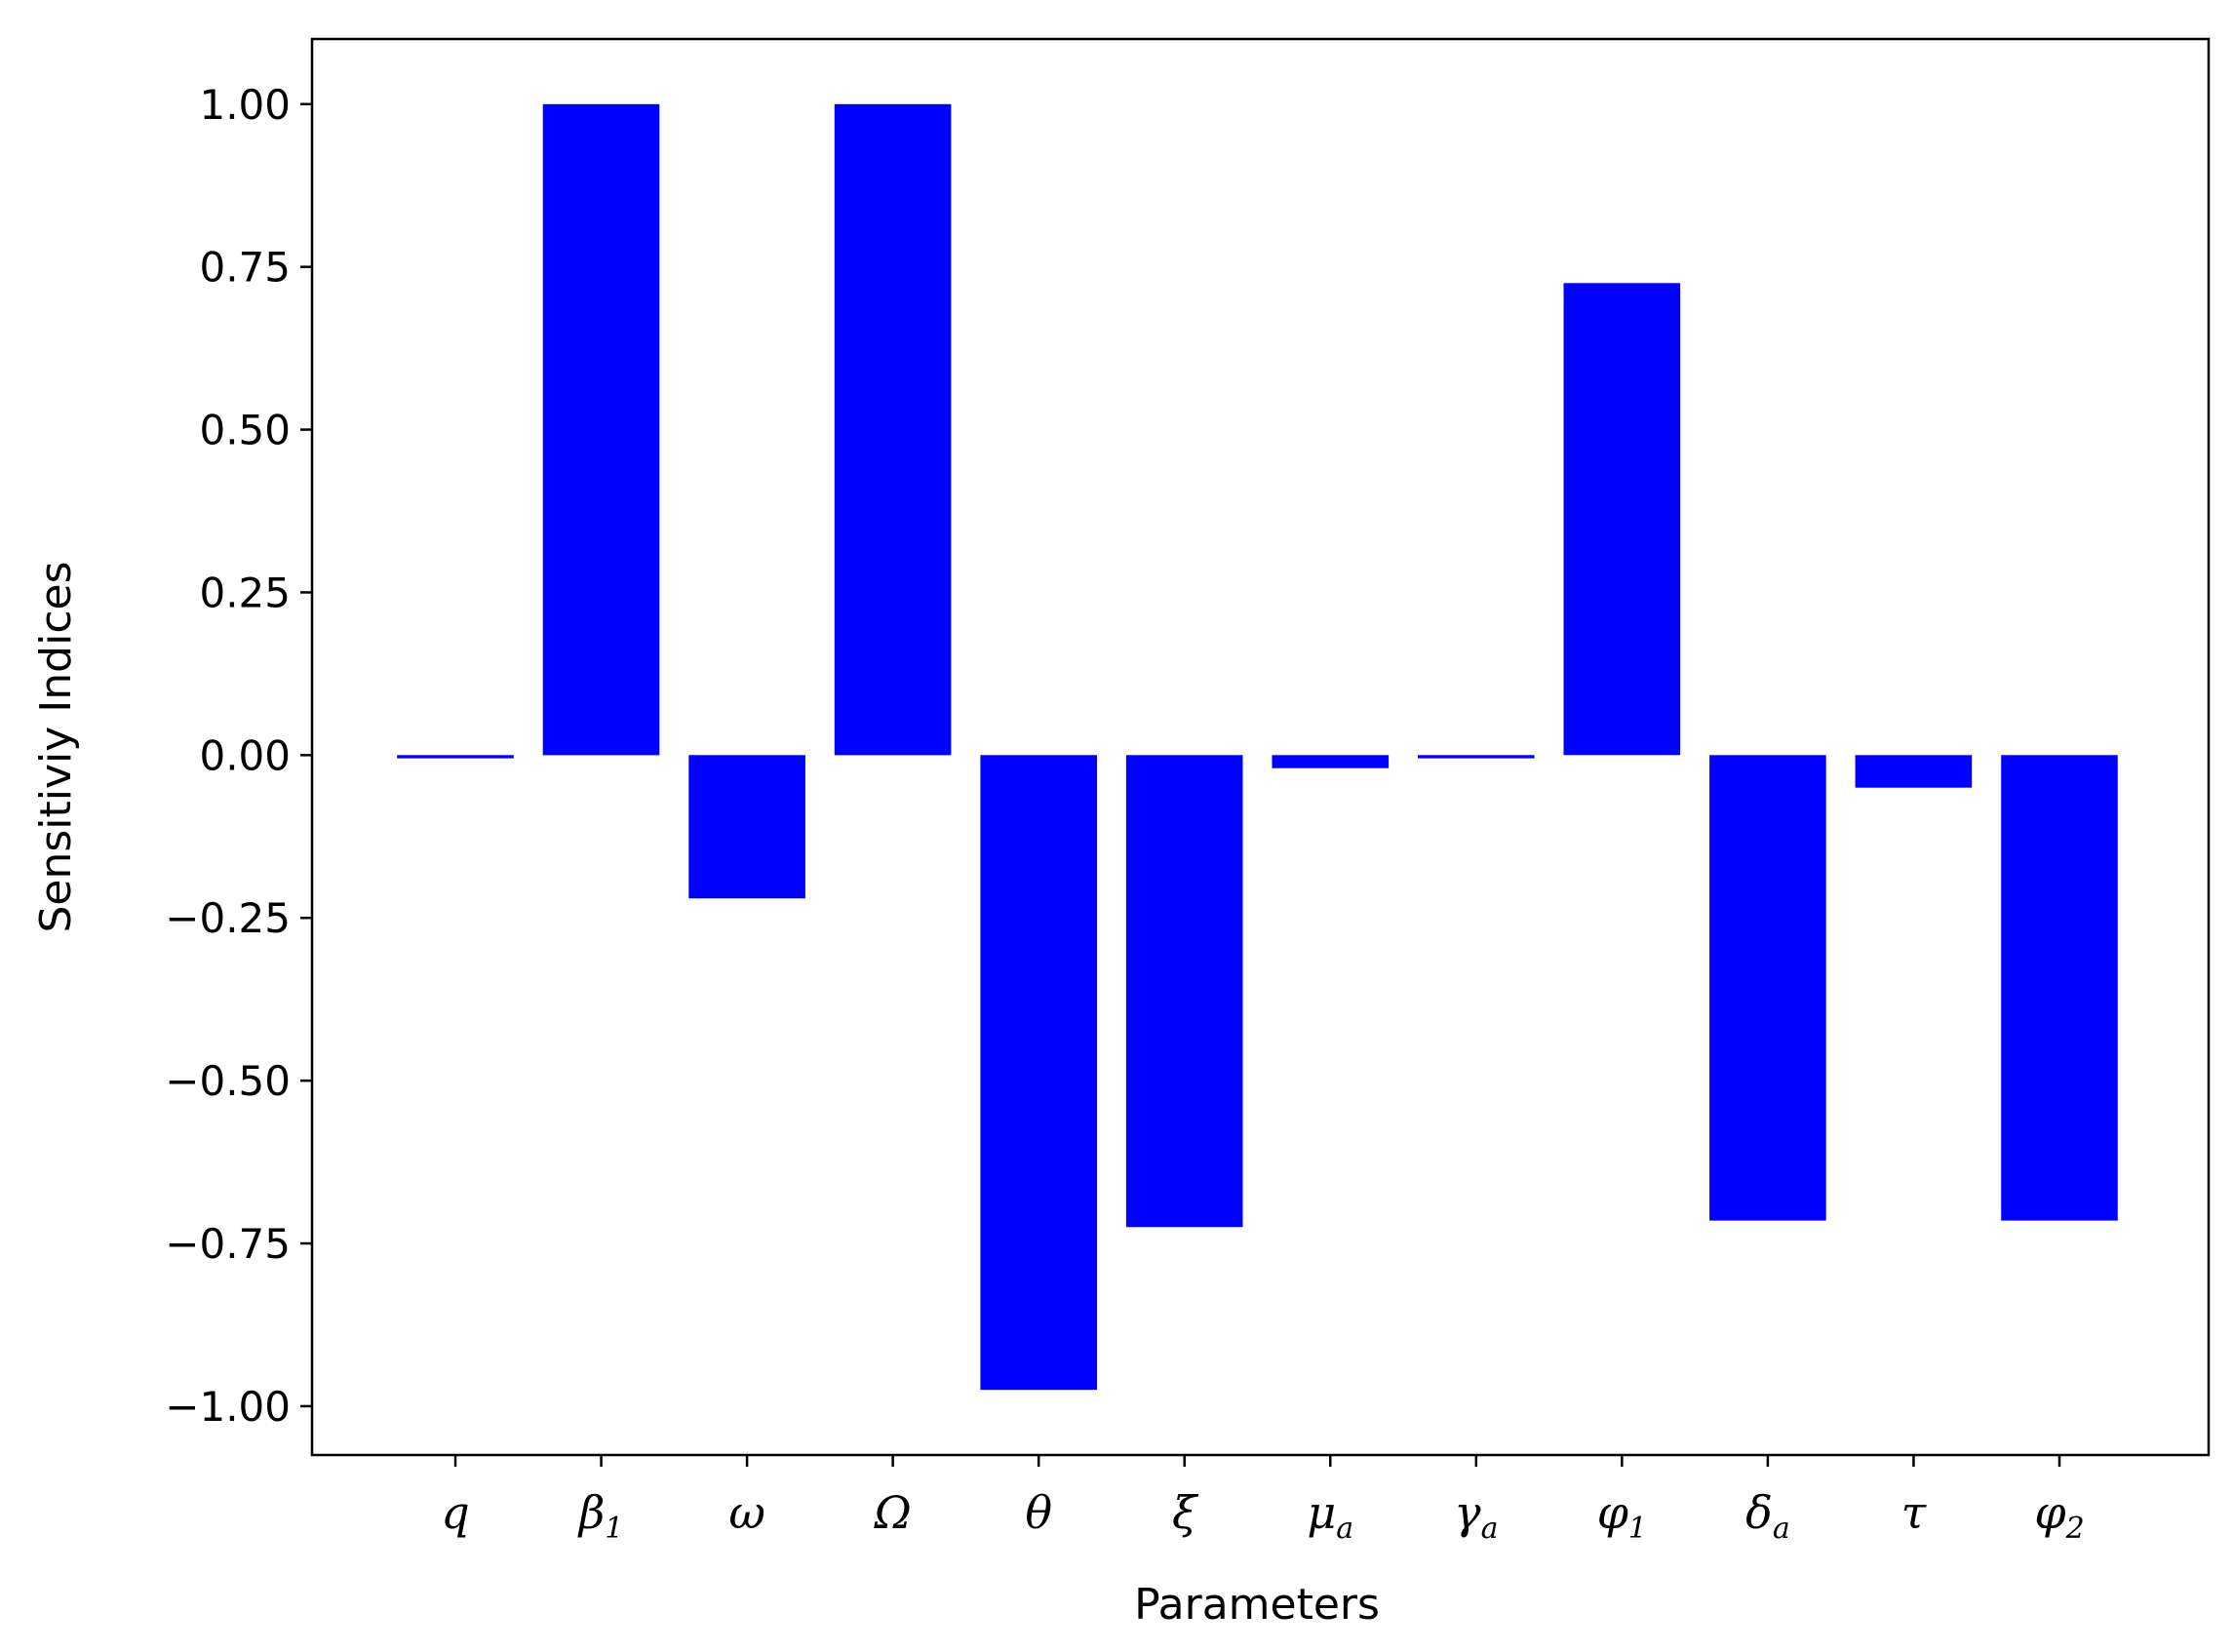  I want to click on x-tick-label-base-5: ξ, so click(1185, 1512).